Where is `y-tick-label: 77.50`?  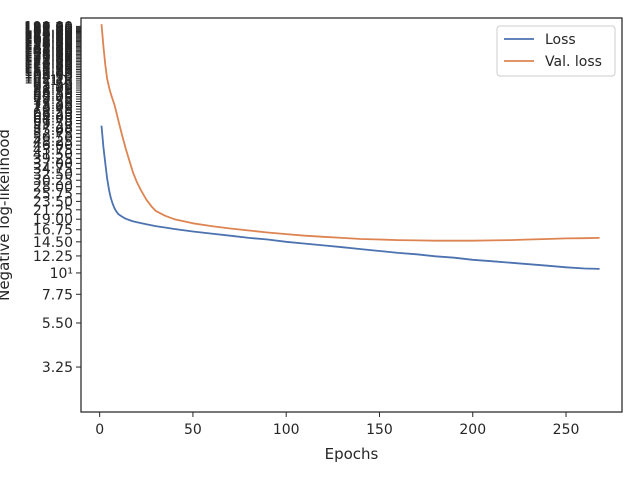
y-tick-label: 77.50 is located at coordinates (53, 102).